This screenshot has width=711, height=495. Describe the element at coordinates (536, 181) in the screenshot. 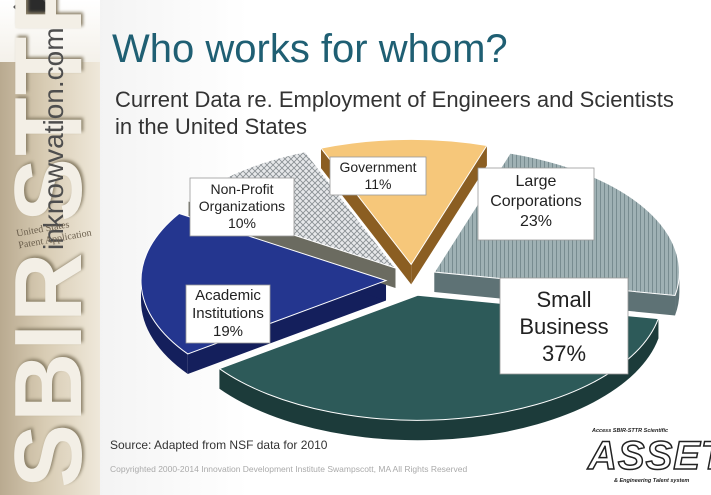

I see `slice-label-text-large: Large` at that location.